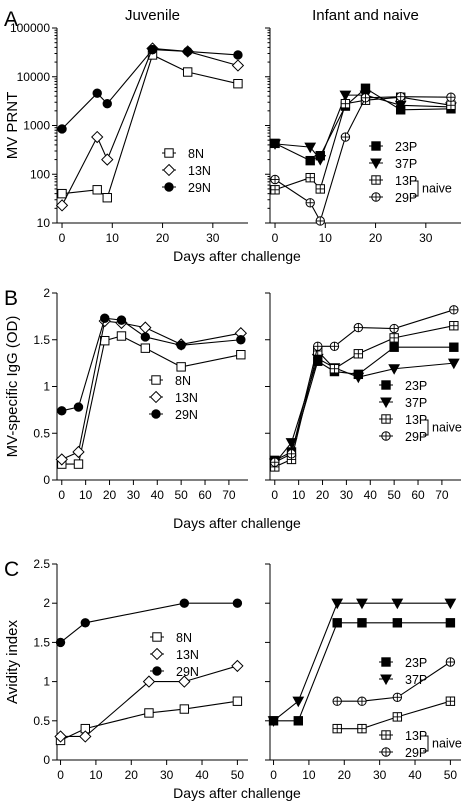  I want to click on x-tick-label: 20, so click(110, 495).